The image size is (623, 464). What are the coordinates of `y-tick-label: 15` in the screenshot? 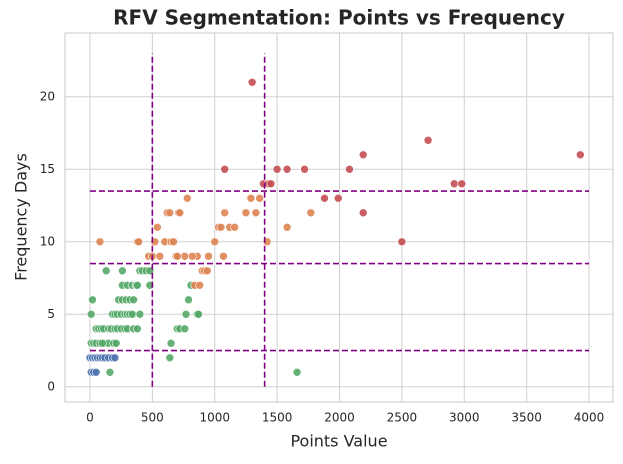 It's located at (47, 169).